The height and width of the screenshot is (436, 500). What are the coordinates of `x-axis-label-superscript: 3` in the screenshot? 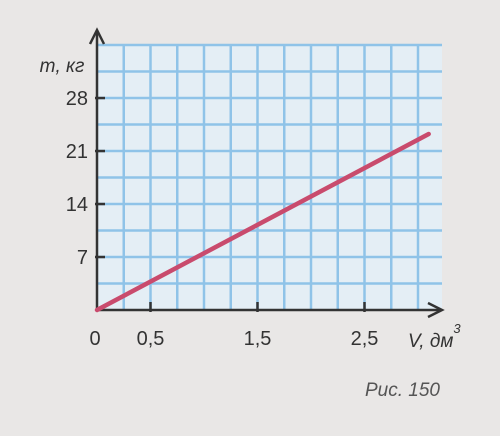 It's located at (457, 328).